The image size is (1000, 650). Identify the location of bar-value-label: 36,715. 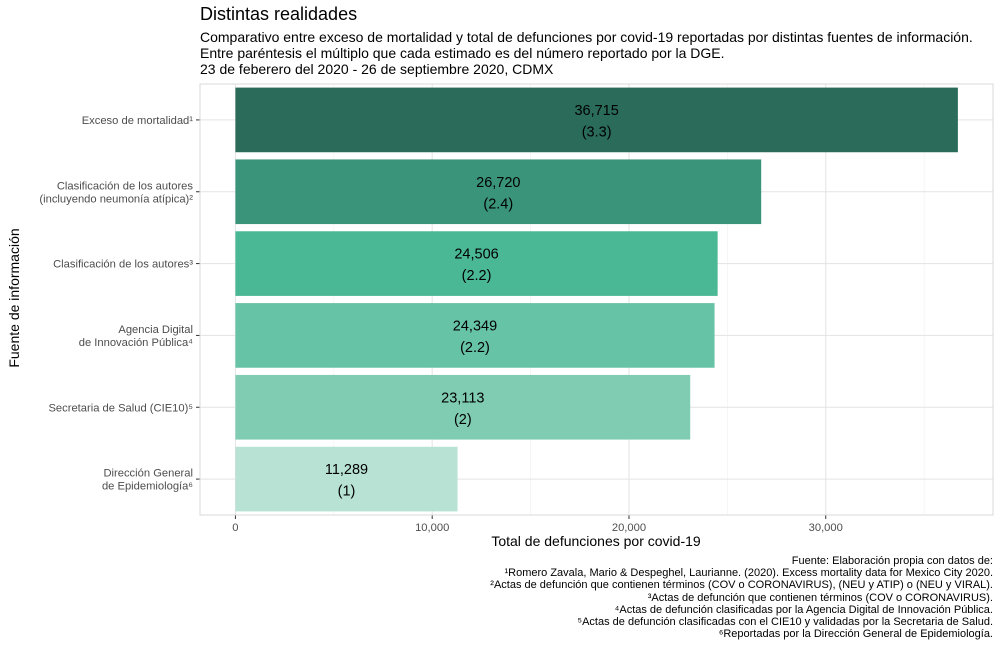
(596, 111).